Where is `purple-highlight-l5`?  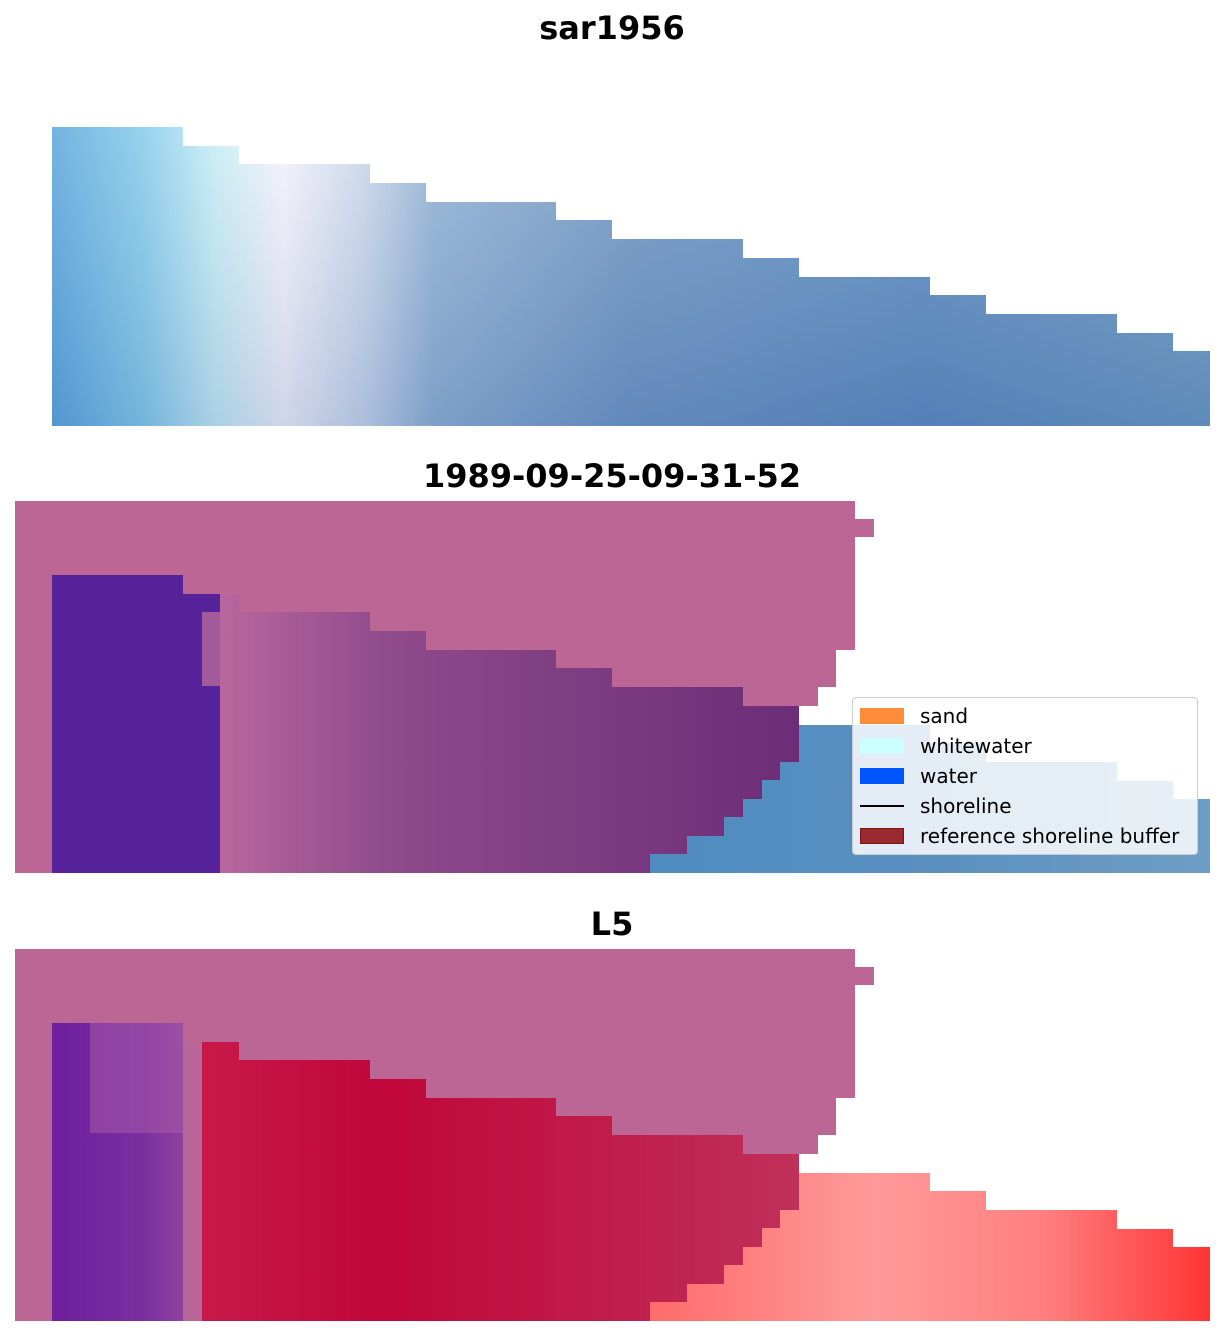 purple-highlight-l5 is located at coordinates (136, 1078).